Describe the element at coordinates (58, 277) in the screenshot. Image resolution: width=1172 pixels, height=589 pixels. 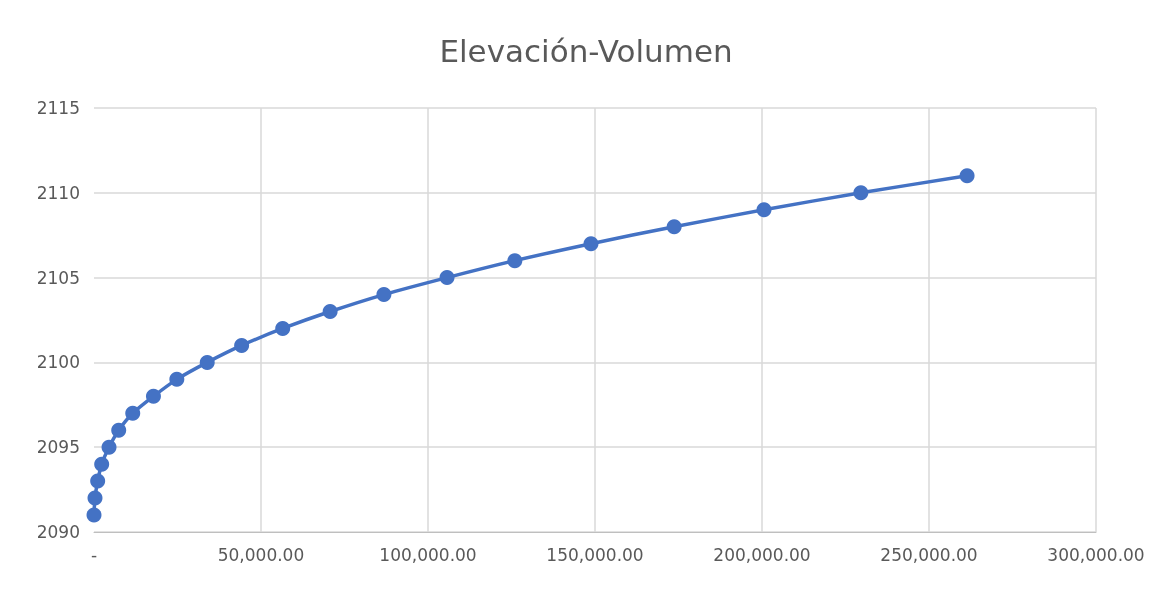
I see `y-tick-label: 2105` at that location.